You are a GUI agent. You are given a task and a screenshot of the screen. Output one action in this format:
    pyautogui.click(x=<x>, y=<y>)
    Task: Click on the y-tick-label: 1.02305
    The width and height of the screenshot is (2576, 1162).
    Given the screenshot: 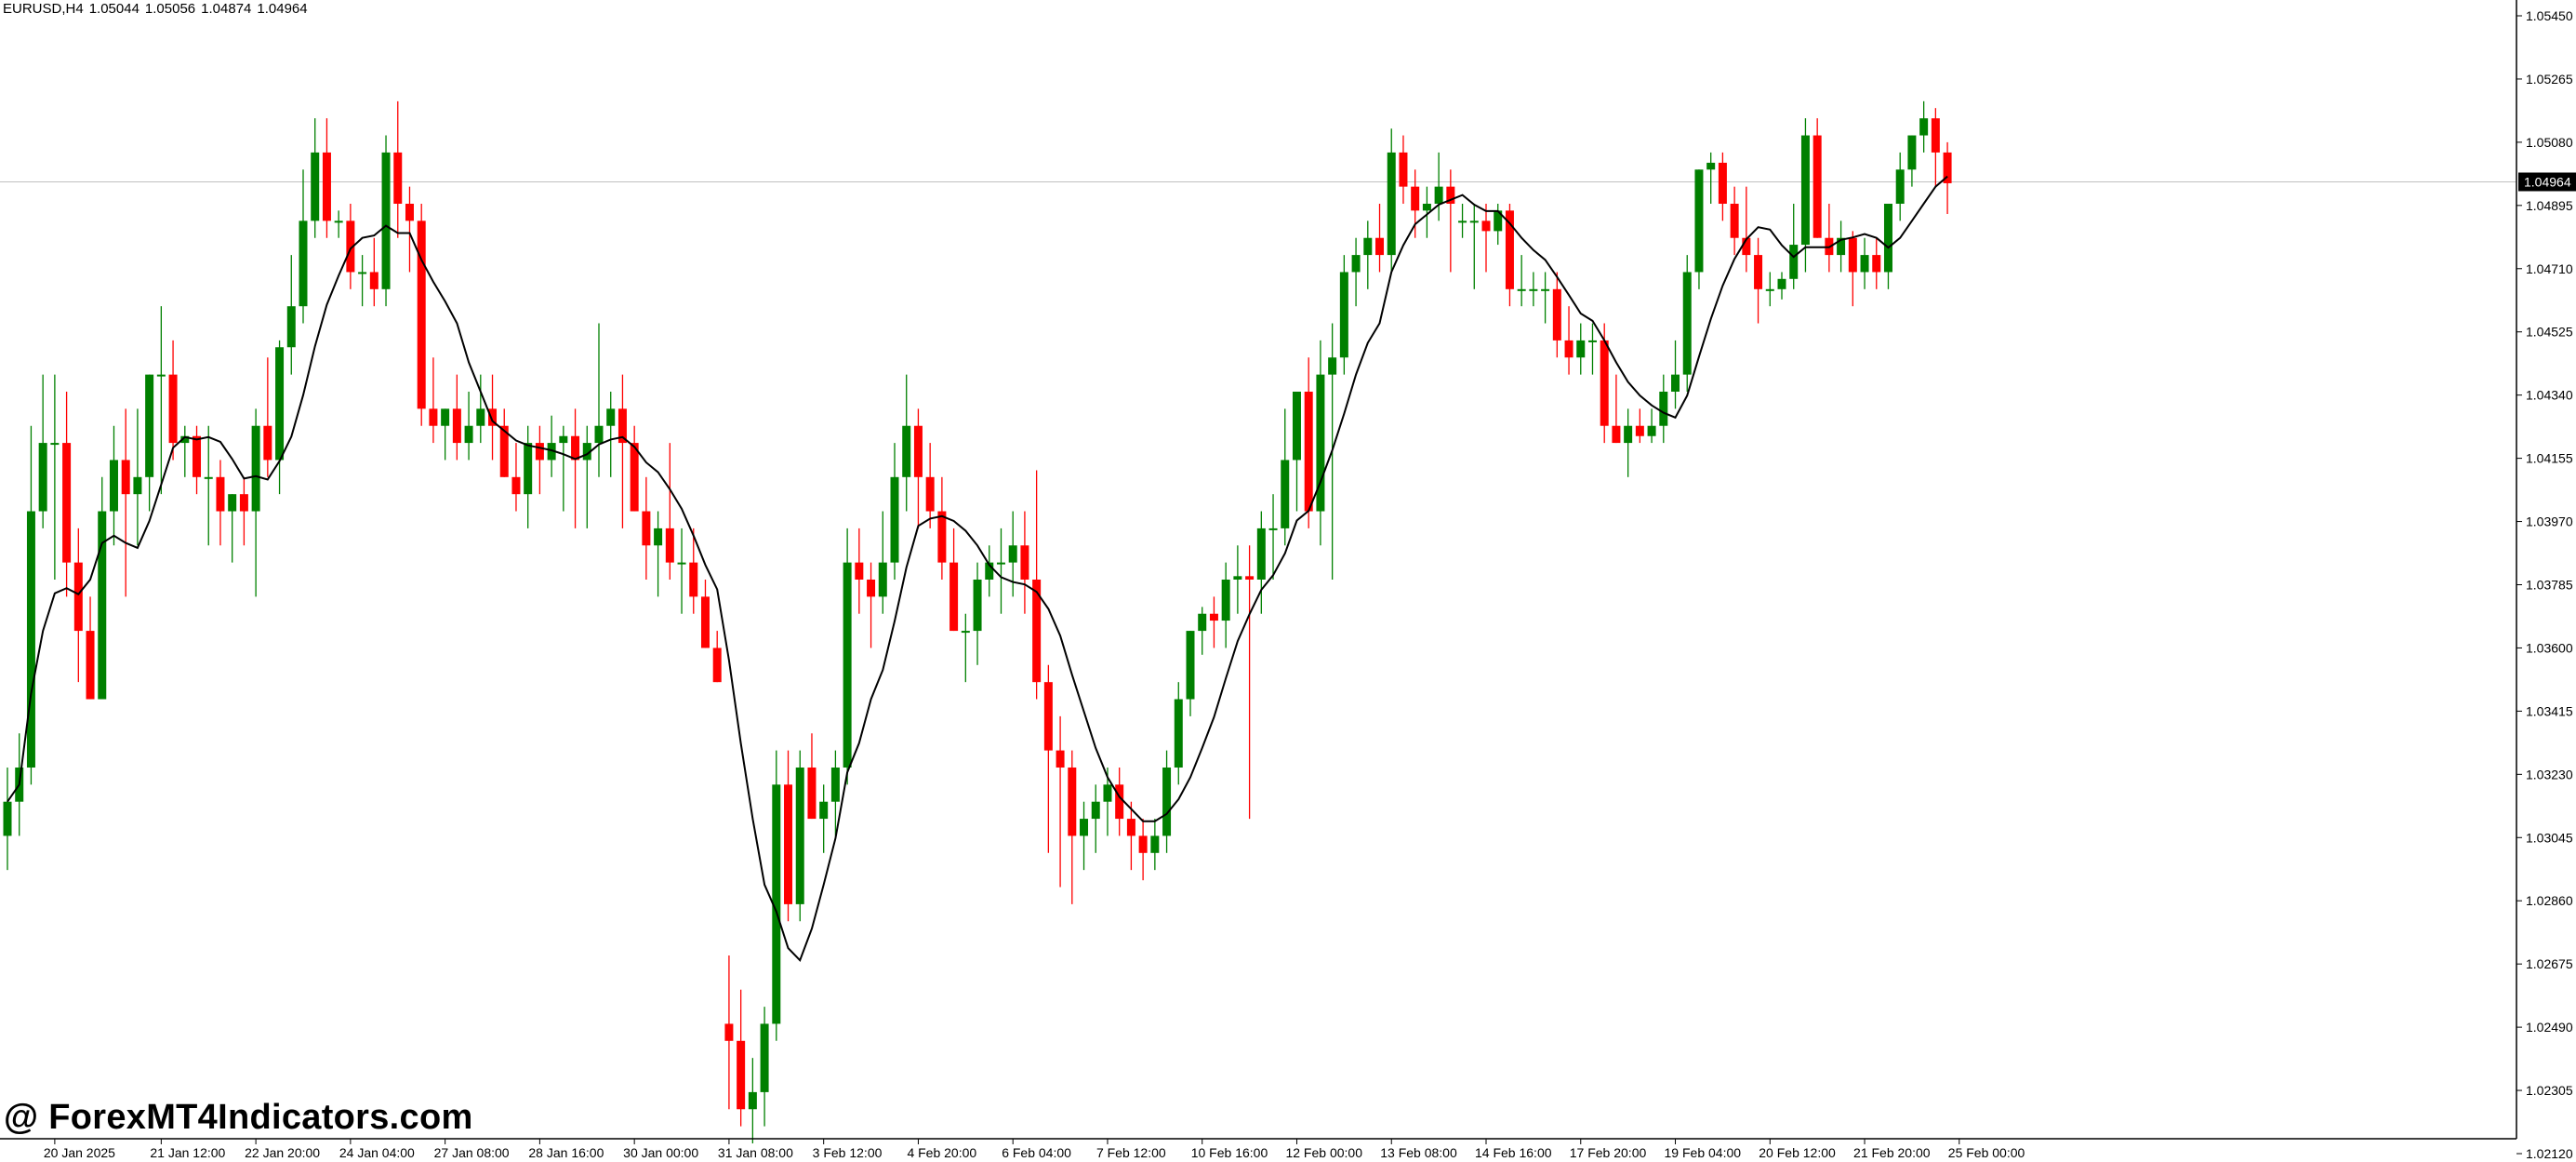 What is the action you would take?
    pyautogui.click(x=2549, y=1090)
    